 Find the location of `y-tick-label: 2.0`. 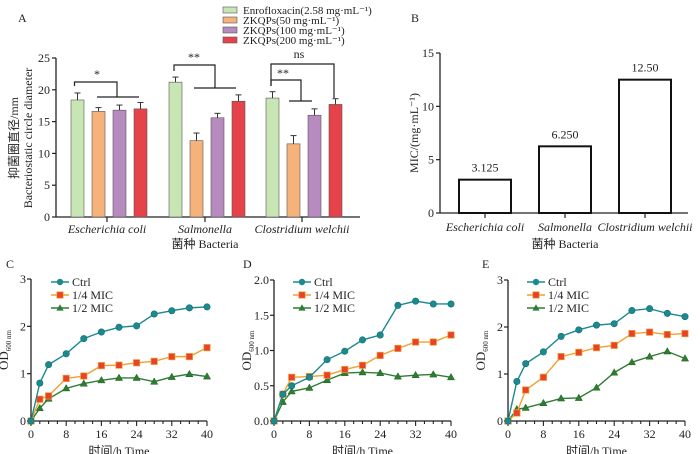

y-tick-label: 2.0 is located at coordinates (261, 280).